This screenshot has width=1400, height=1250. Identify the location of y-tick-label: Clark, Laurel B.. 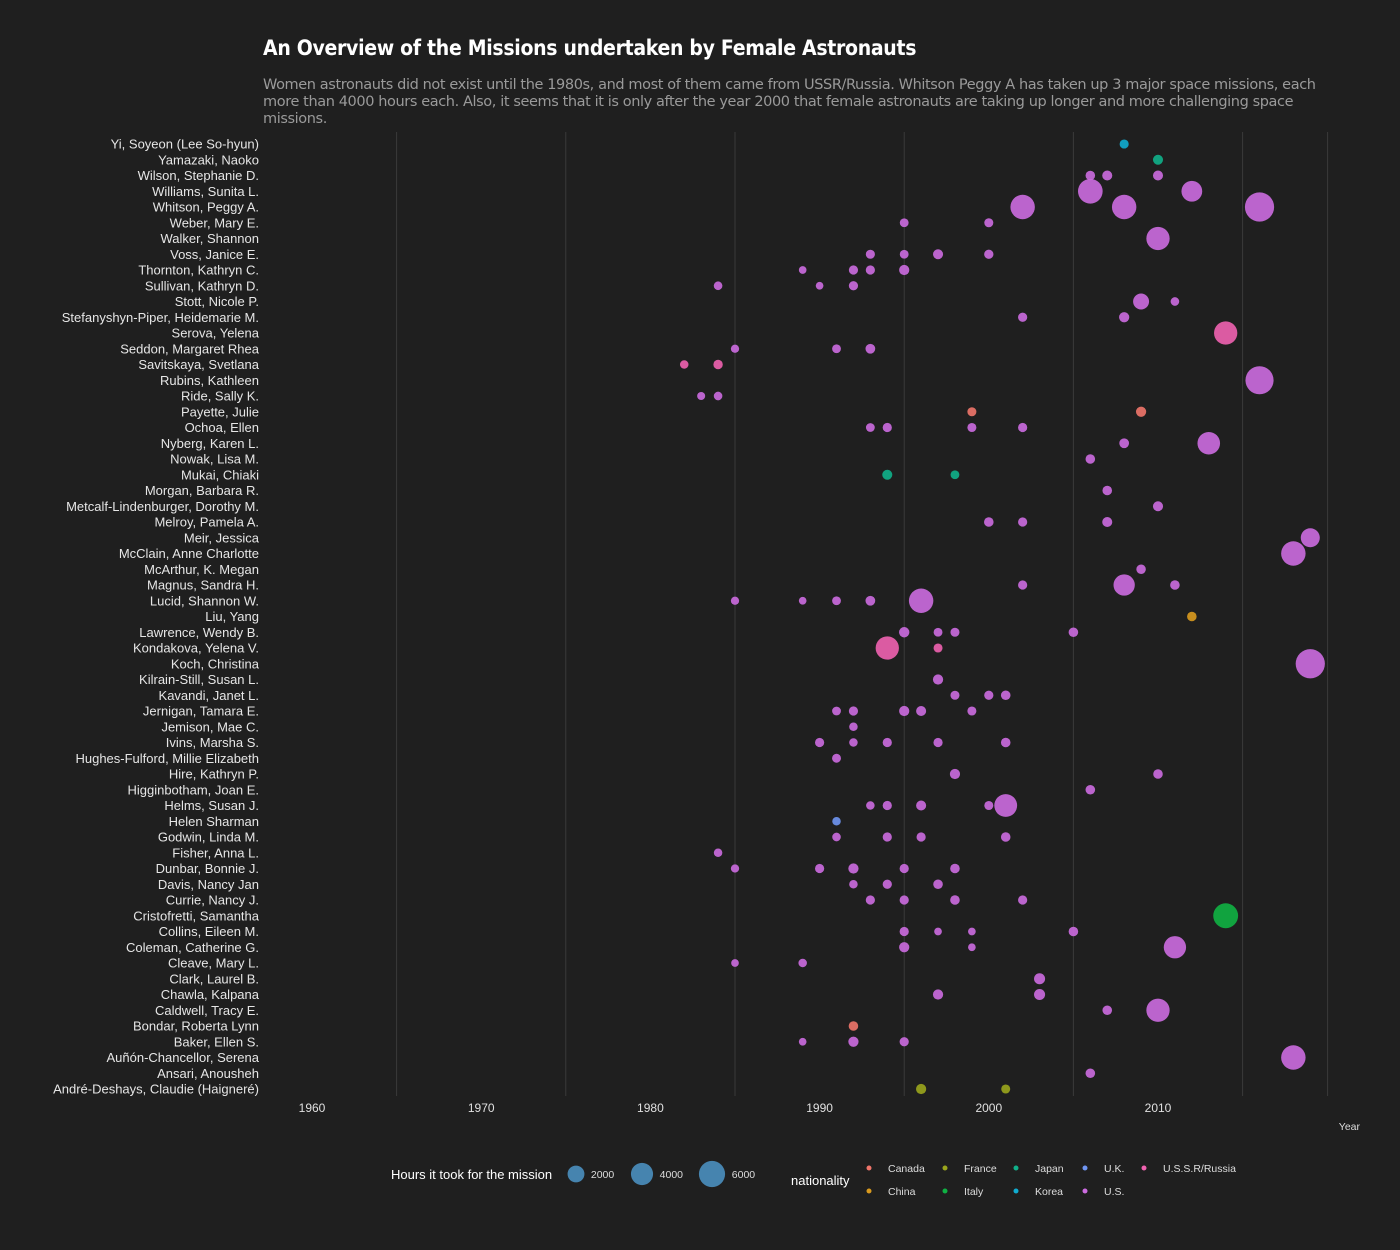
(214, 978).